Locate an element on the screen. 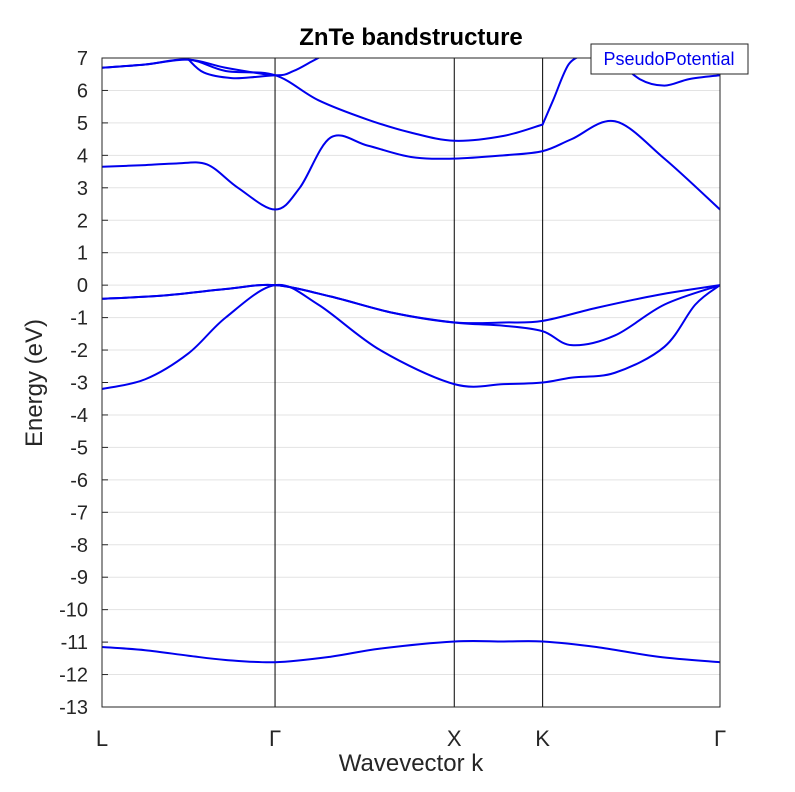 Image resolution: width=795 pixels, height=792 pixels. y-axis-label: Energy (eV) is located at coordinates (34, 383).